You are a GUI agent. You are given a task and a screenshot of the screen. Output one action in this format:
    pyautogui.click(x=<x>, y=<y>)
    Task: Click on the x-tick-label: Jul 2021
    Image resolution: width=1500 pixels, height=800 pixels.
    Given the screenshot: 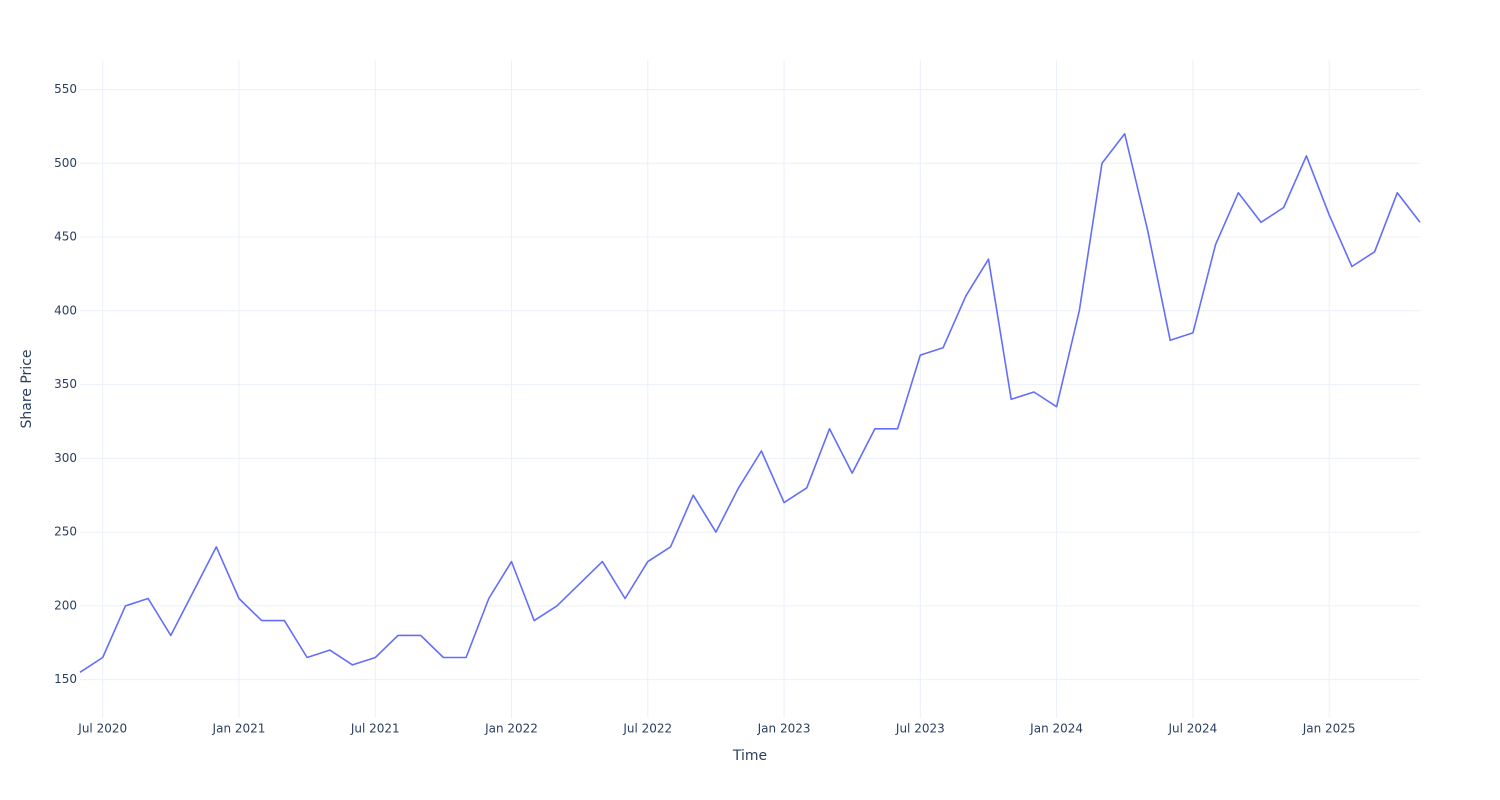 What is the action you would take?
    pyautogui.click(x=375, y=729)
    